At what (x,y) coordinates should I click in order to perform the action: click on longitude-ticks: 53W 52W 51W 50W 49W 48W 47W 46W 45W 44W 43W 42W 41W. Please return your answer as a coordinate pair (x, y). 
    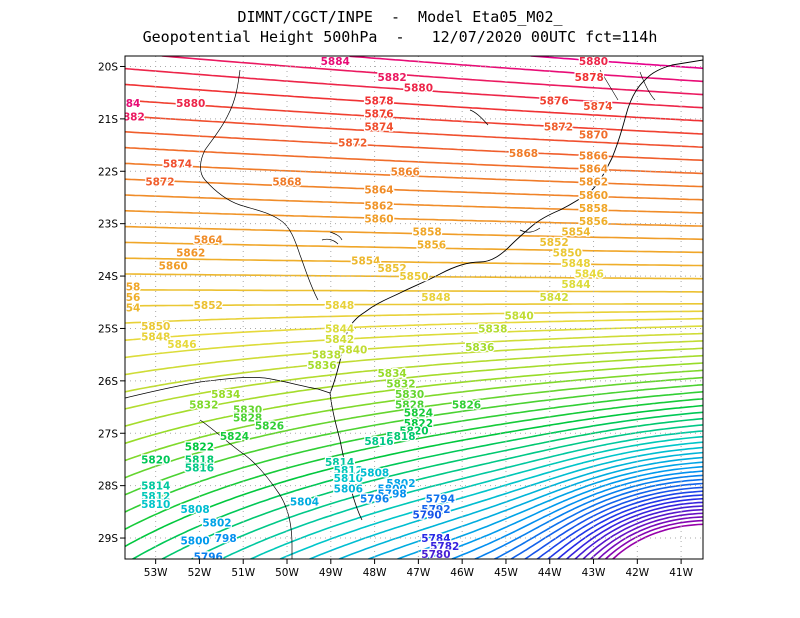
    Looking at the image, I should click on (419, 569).